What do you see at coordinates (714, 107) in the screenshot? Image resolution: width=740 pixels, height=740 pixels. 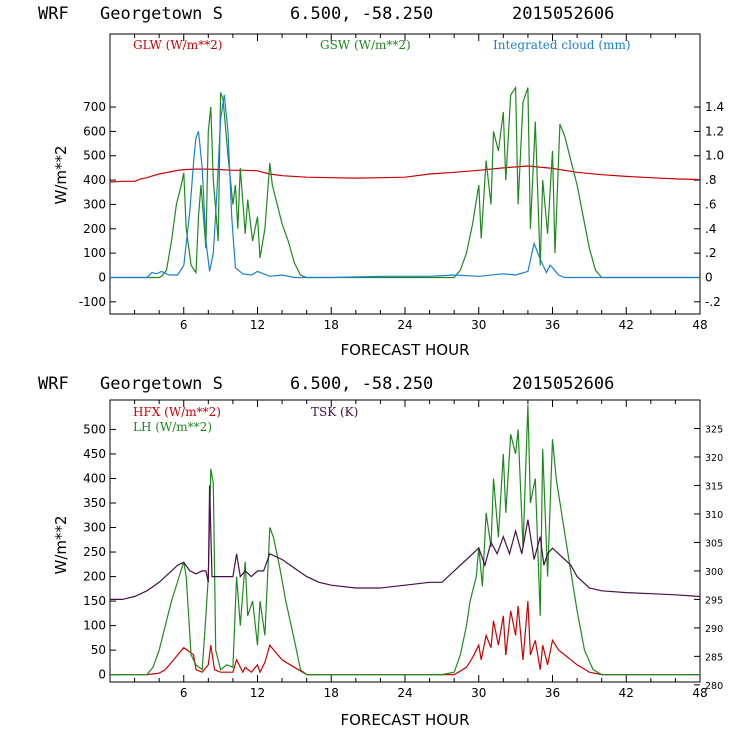 I see `top-y2-tick-label: 1.4` at bounding box center [714, 107].